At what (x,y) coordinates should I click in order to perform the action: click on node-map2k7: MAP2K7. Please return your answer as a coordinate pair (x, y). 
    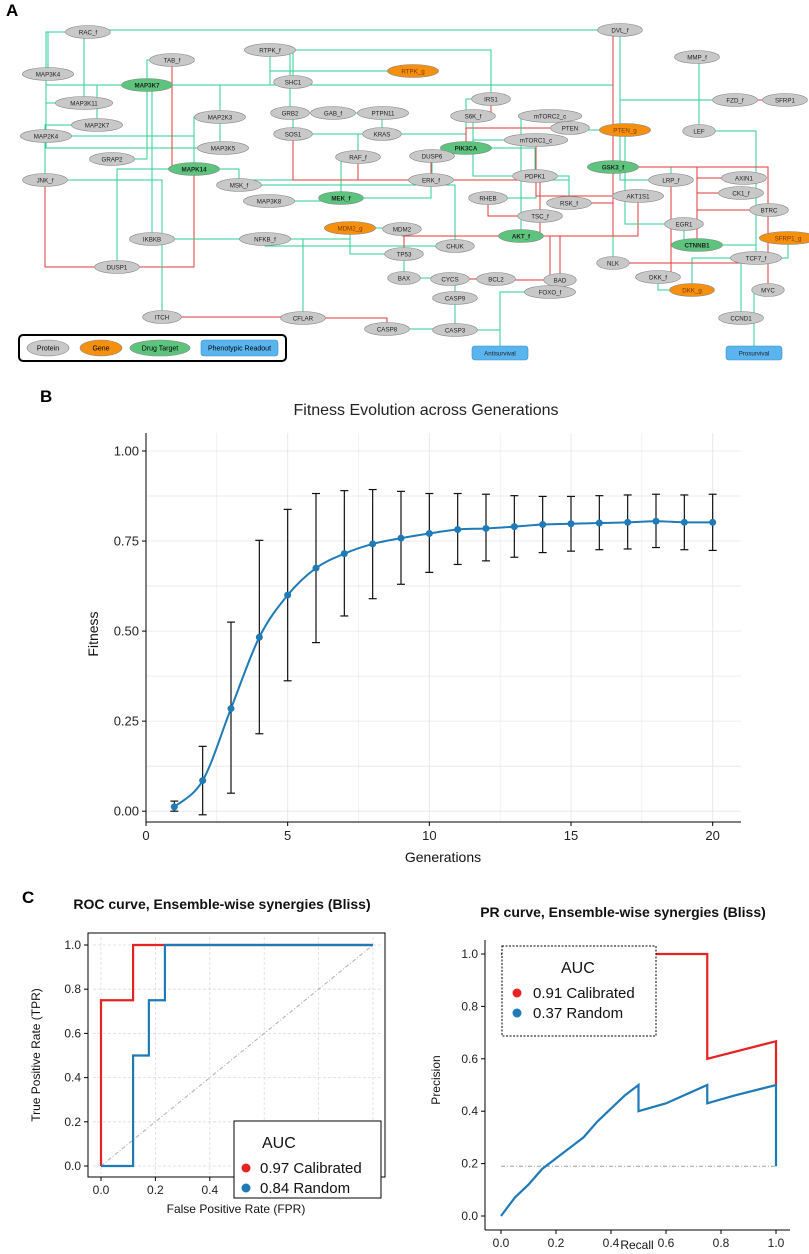
    Looking at the image, I should click on (97, 125).